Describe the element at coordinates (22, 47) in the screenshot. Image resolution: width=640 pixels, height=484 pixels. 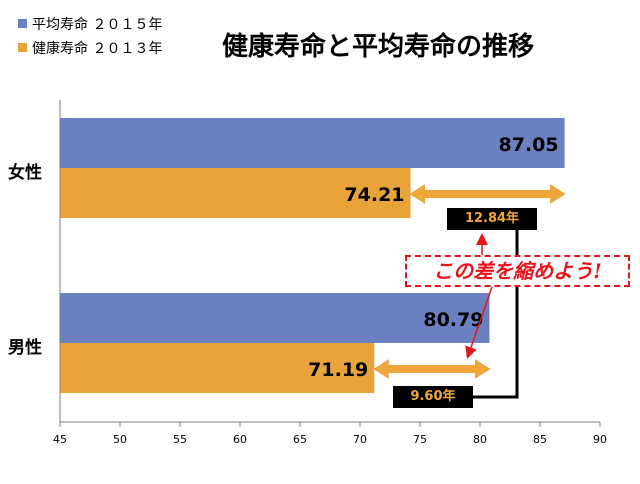
I see `legend-swatch-healthy` at that location.